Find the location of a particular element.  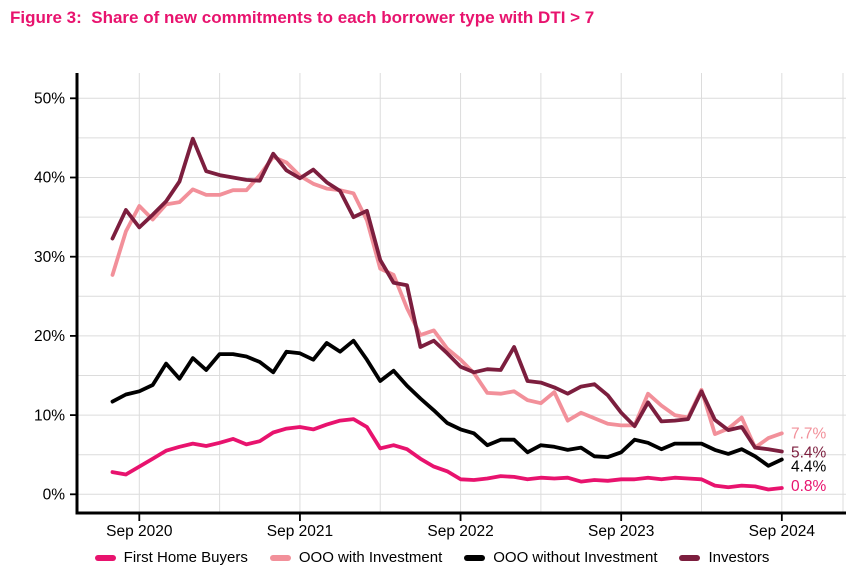

legend-entry-ooo-with-investment: OOO with Investment is located at coordinates (356, 557).